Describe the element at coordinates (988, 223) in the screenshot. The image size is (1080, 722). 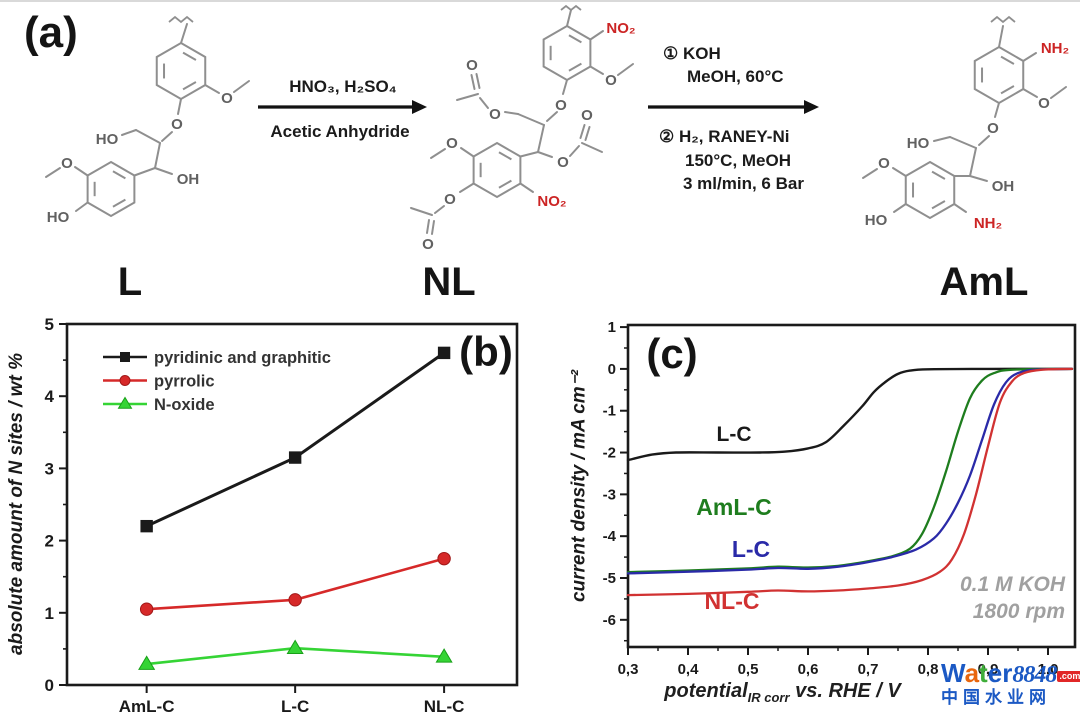
I see `amino-group-label: NH₂` at that location.